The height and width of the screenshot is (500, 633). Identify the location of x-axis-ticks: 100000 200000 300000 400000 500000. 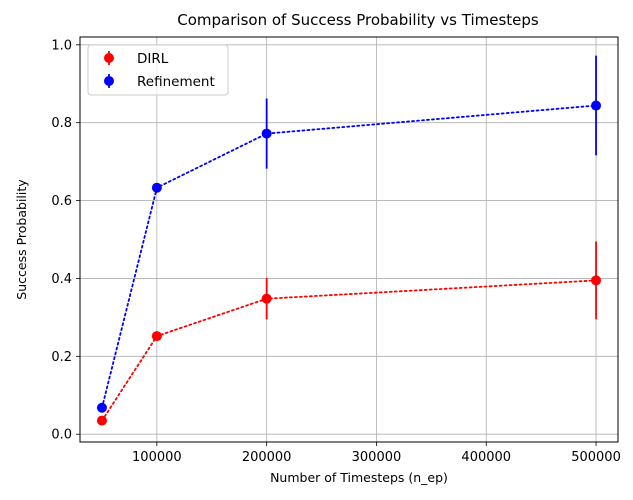
(376, 453).